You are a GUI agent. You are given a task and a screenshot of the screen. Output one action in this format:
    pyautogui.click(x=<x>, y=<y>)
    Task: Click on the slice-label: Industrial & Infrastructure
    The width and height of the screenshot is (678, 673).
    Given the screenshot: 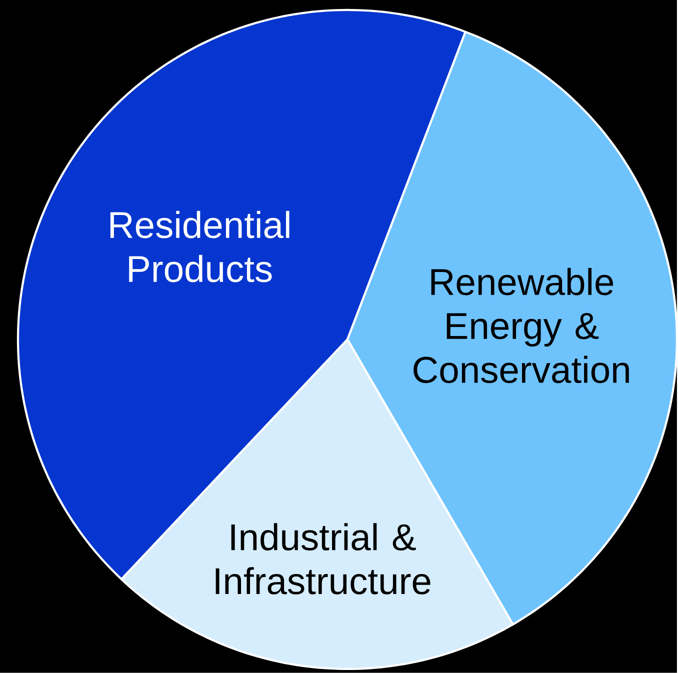 What is the action you would take?
    pyautogui.click(x=323, y=558)
    